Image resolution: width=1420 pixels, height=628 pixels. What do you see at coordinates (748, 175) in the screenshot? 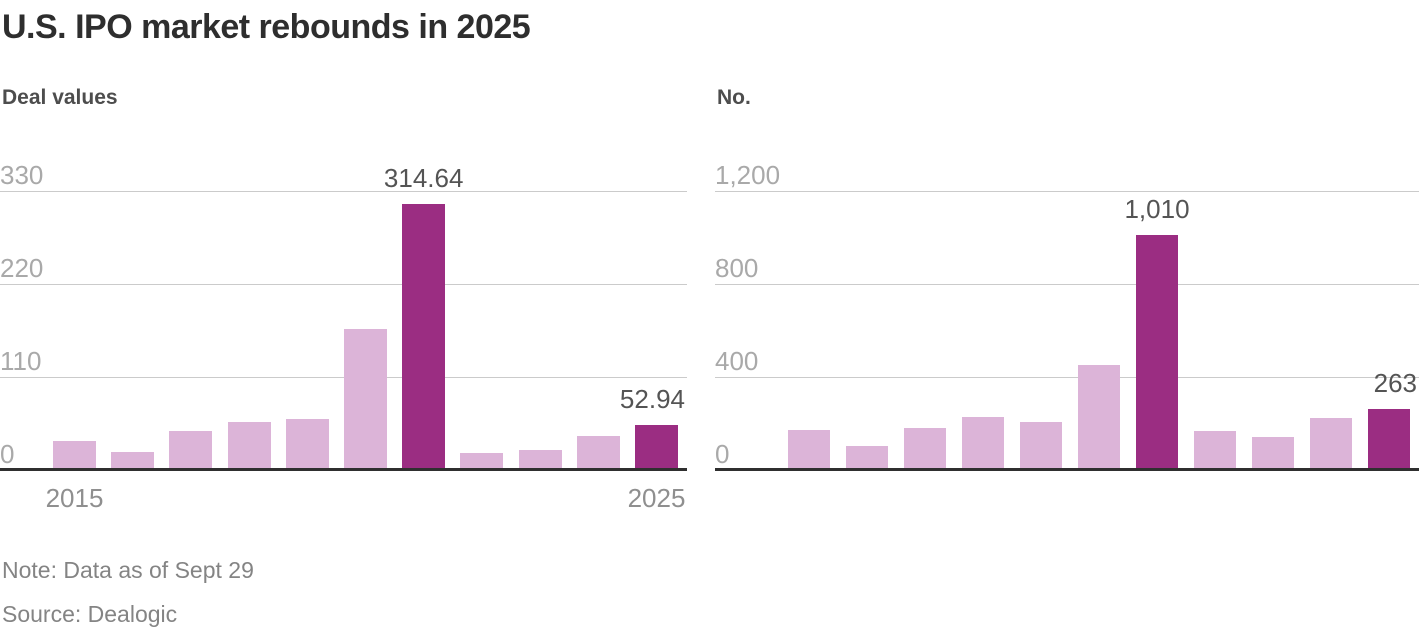
I see `y-axis-tick-label: 1,200` at bounding box center [748, 175].